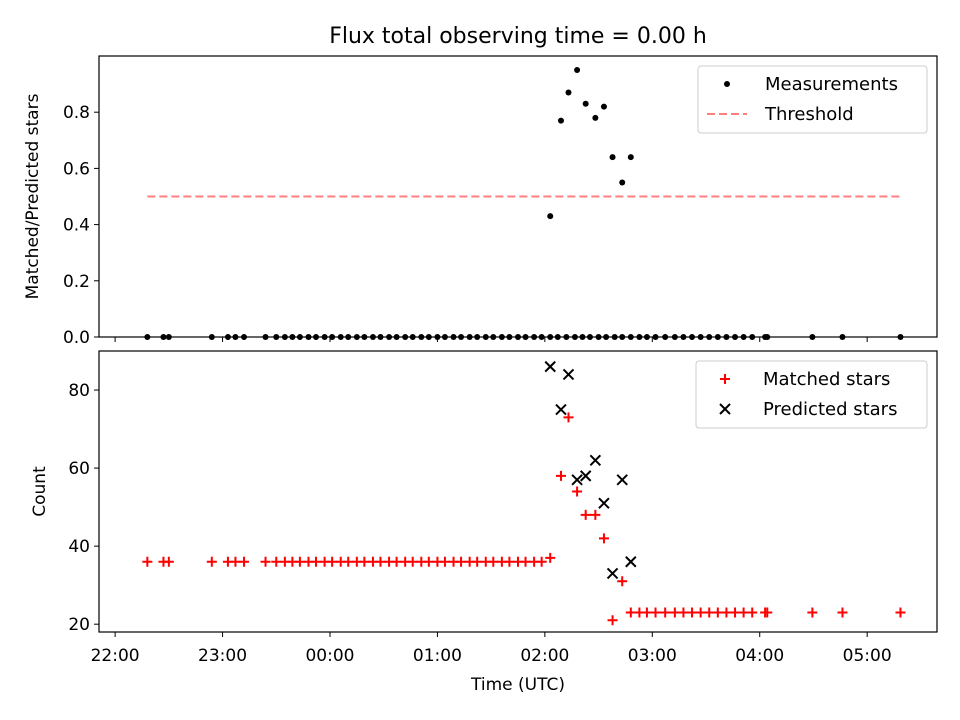 This screenshot has height=720, width=960. Describe the element at coordinates (831, 84) in the screenshot. I see `legend-label: Measurements` at that location.